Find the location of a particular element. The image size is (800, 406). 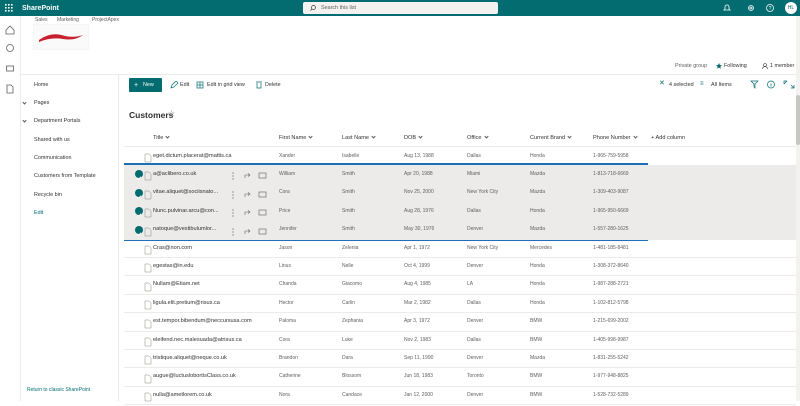

cell: 1-405-998-9987 is located at coordinates (611, 339).